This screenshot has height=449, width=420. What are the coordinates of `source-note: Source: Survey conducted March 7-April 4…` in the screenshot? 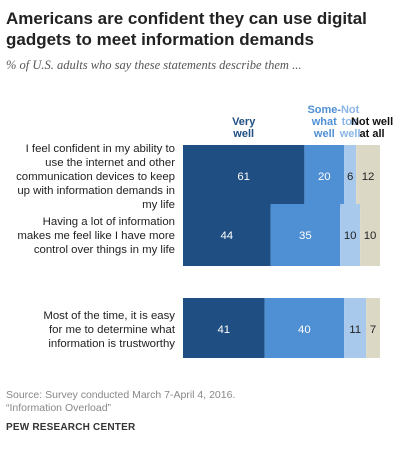 It's located at (120, 402).